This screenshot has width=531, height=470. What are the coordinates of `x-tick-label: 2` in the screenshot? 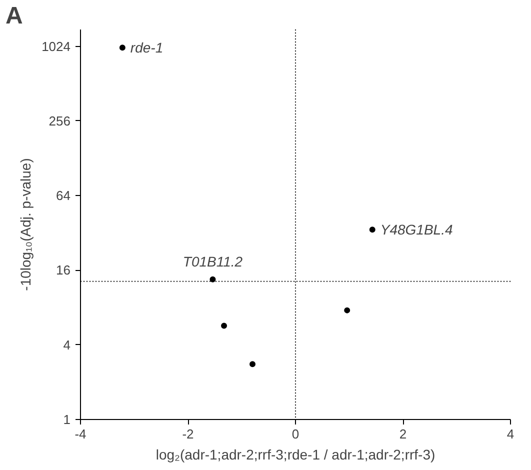 It's located at (403, 434).